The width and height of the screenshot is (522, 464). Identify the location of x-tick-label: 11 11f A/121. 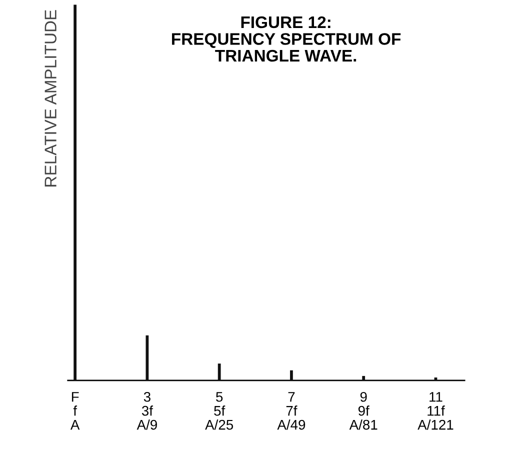
(436, 411).